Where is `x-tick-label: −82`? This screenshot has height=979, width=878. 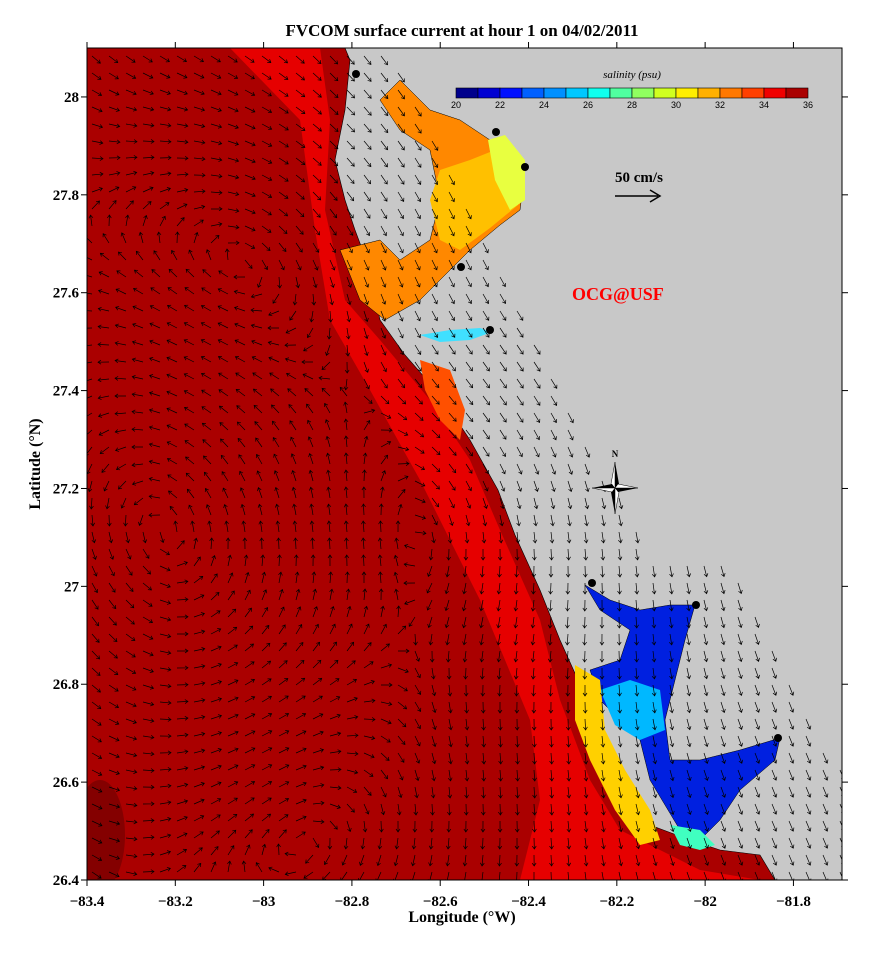 x-tick-label: −82 is located at coordinates (705, 902).